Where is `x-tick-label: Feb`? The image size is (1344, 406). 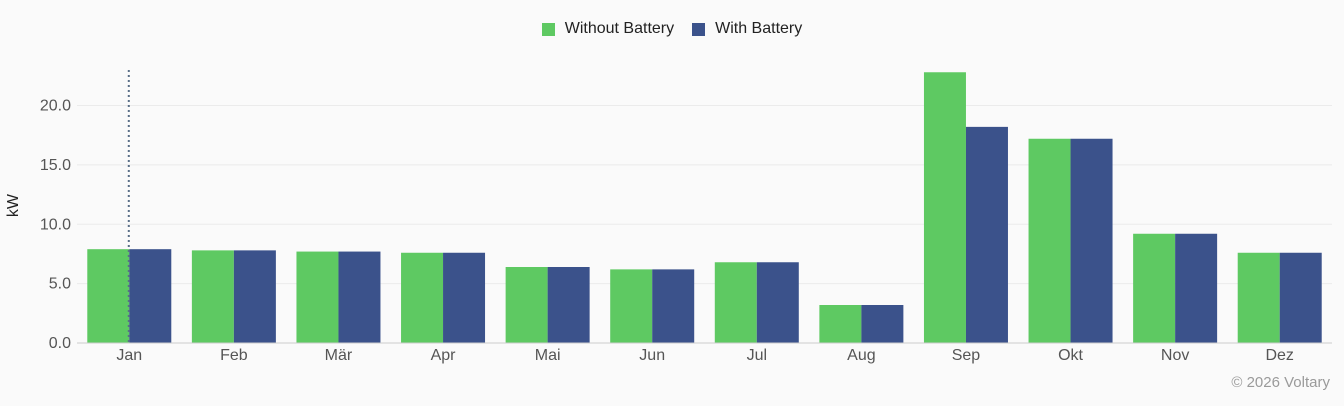
x-tick-label: Feb is located at coordinates (234, 355).